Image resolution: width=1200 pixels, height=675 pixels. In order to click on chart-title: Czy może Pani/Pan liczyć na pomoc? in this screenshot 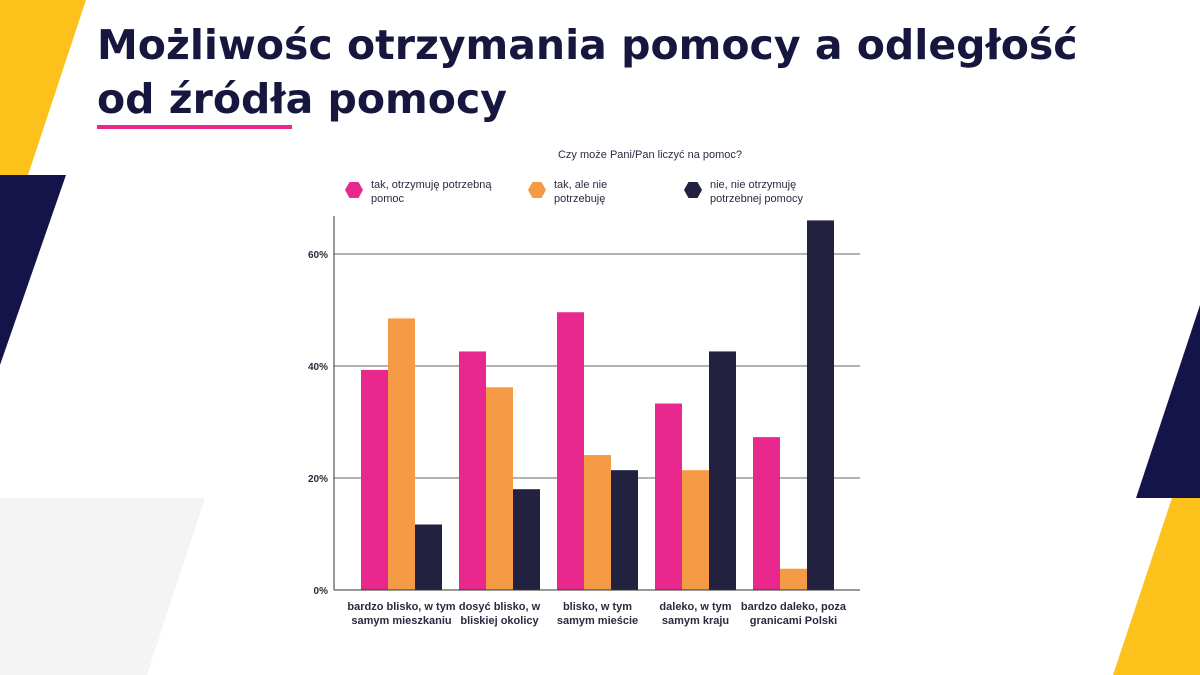, I will do `click(650, 155)`.